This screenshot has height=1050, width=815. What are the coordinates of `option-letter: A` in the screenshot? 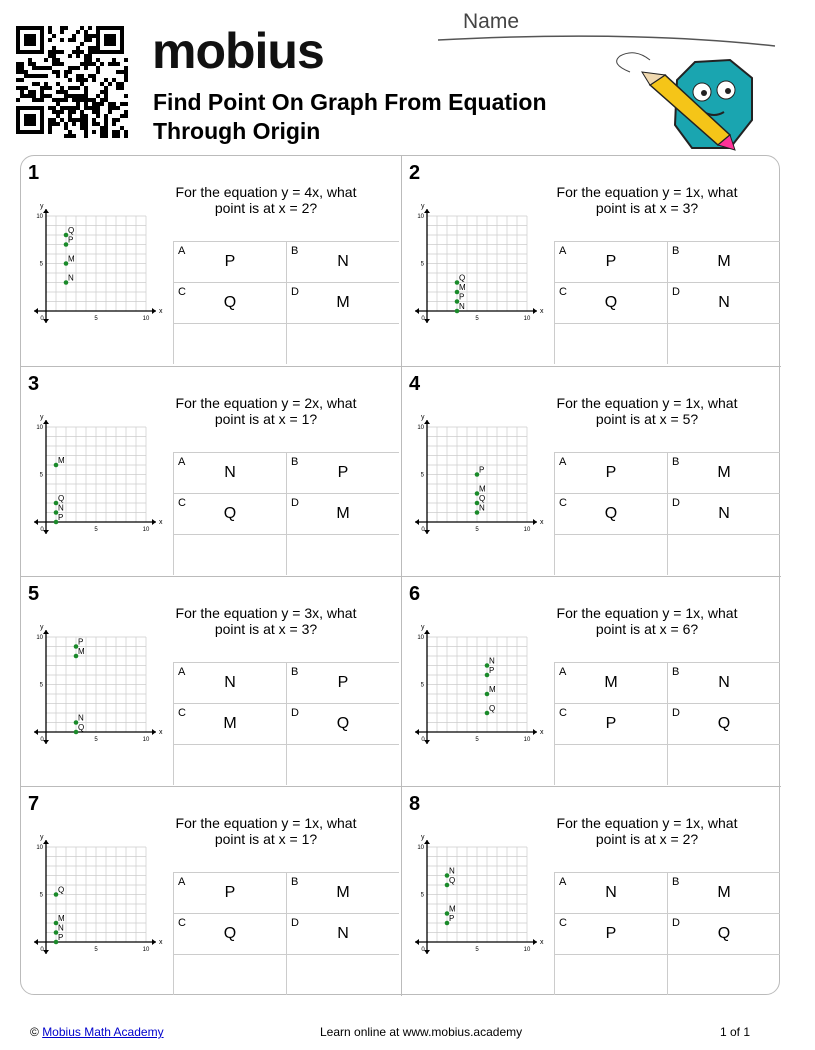 It's located at (182, 462).